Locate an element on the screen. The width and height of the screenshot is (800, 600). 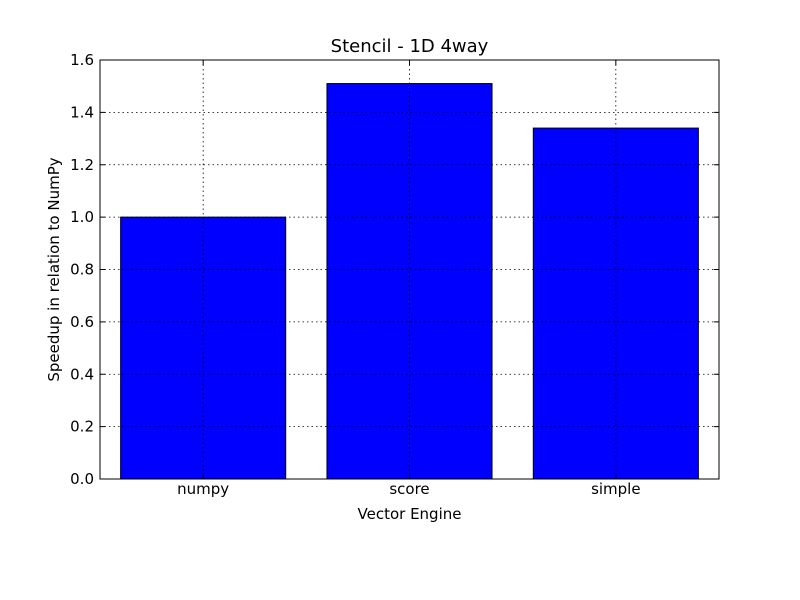
chart-title: Stencil - 1D 4way is located at coordinates (410, 46).